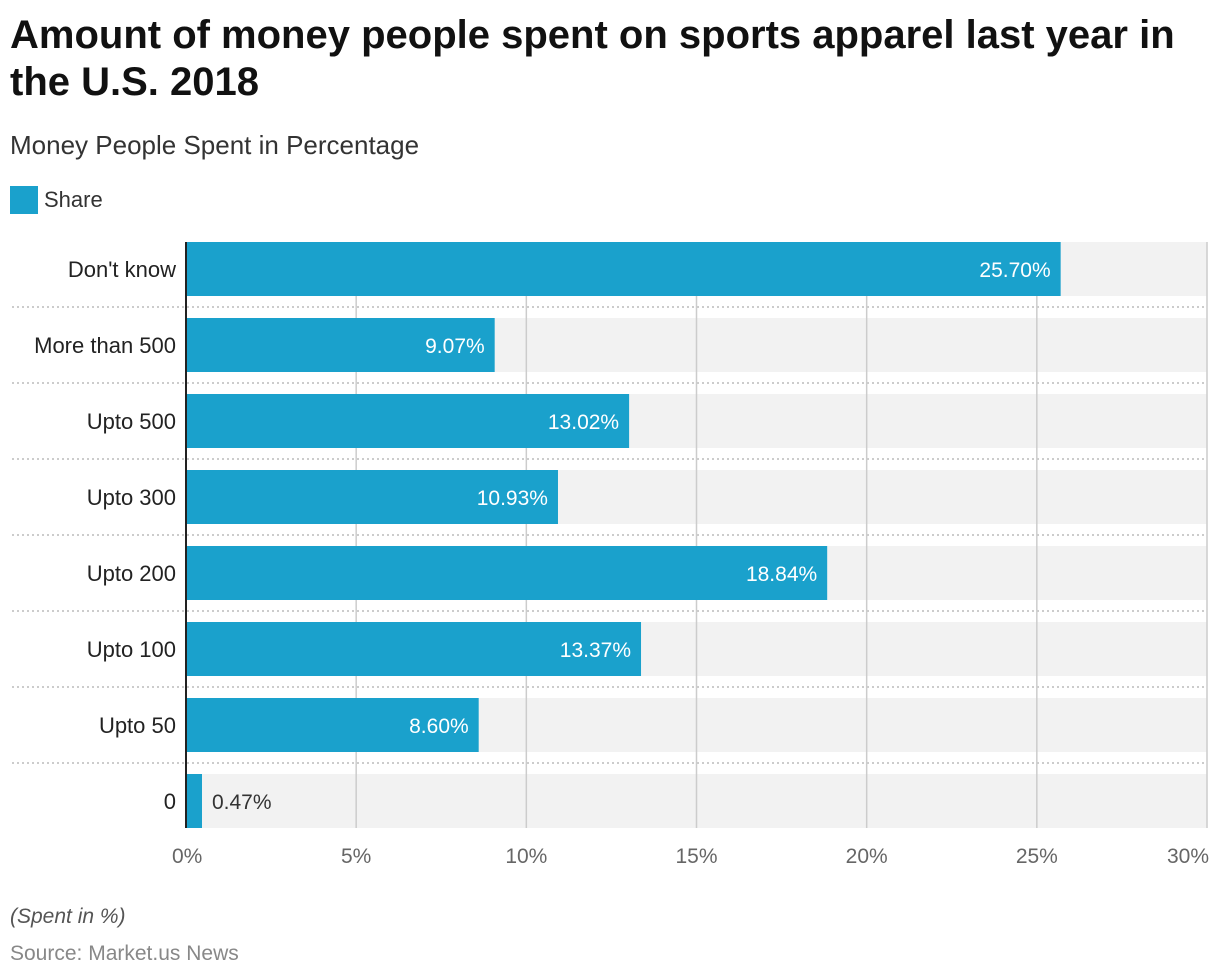 The width and height of the screenshot is (1220, 980). Describe the element at coordinates (781, 574) in the screenshot. I see `data-label: 18.84%` at that location.